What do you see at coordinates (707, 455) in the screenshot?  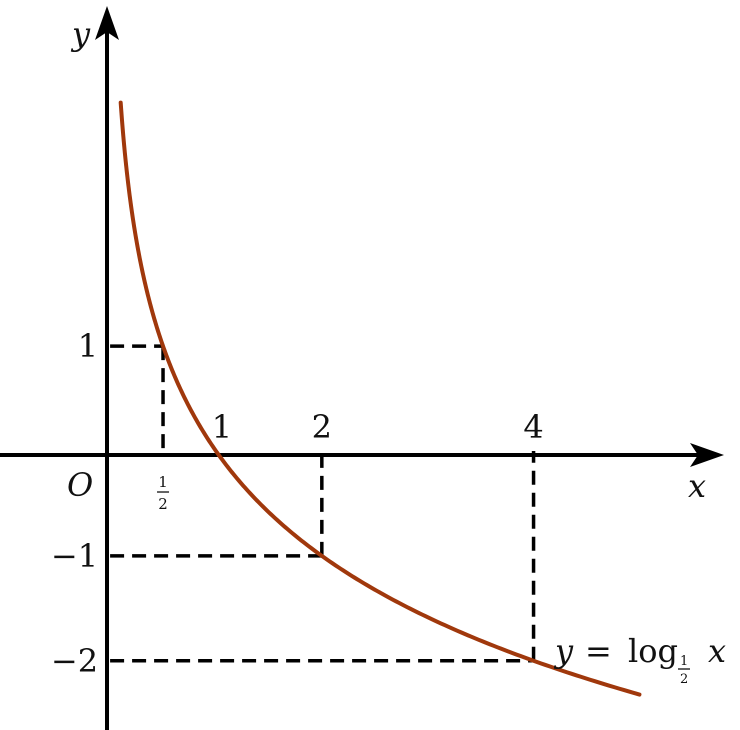 I see `x-axis-arrow` at bounding box center [707, 455].